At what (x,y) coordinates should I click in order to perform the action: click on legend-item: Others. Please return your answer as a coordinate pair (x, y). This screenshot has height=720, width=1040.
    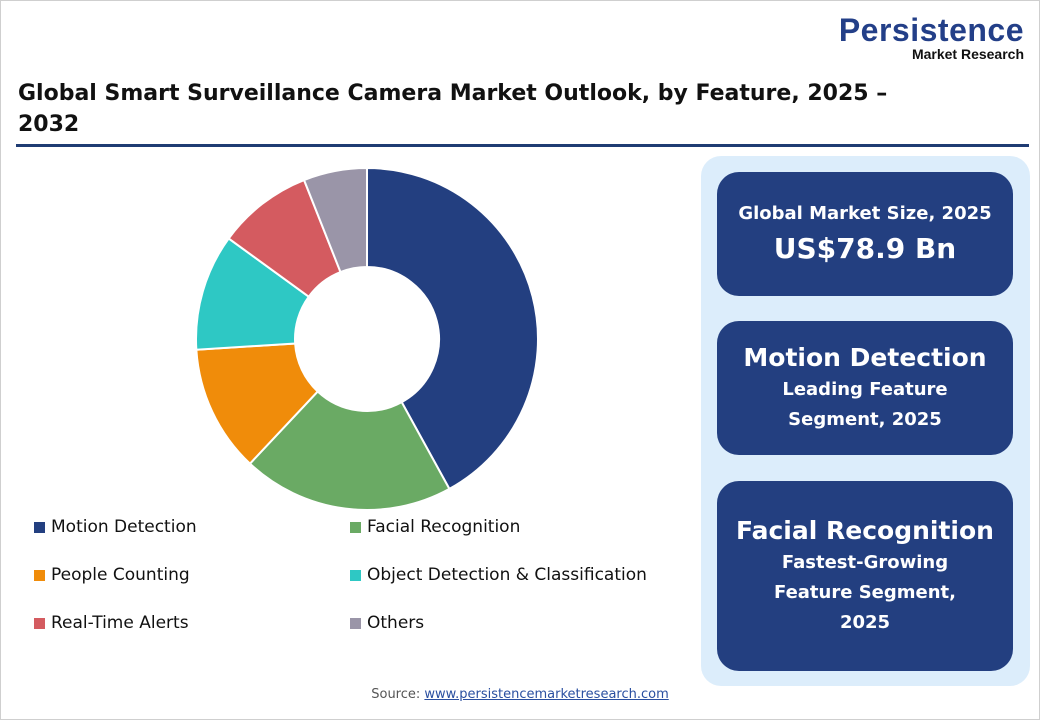
    Looking at the image, I should click on (387, 623).